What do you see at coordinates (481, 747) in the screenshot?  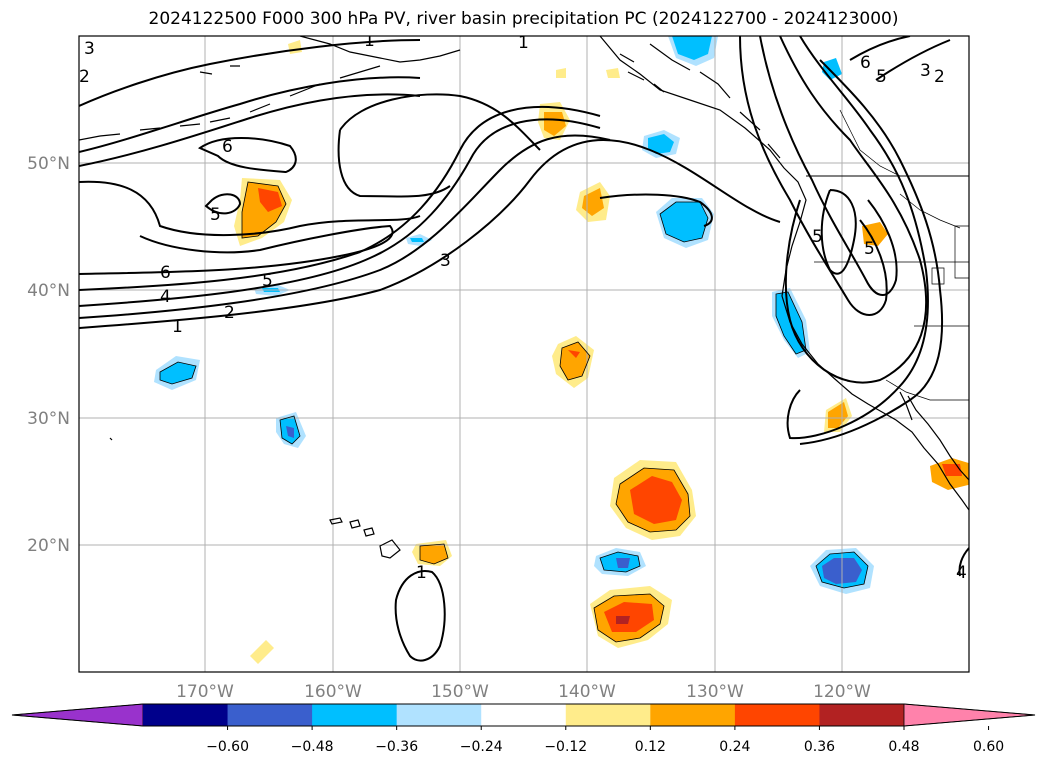 I see `colorbar-tick-label: −0.24` at bounding box center [481, 747].